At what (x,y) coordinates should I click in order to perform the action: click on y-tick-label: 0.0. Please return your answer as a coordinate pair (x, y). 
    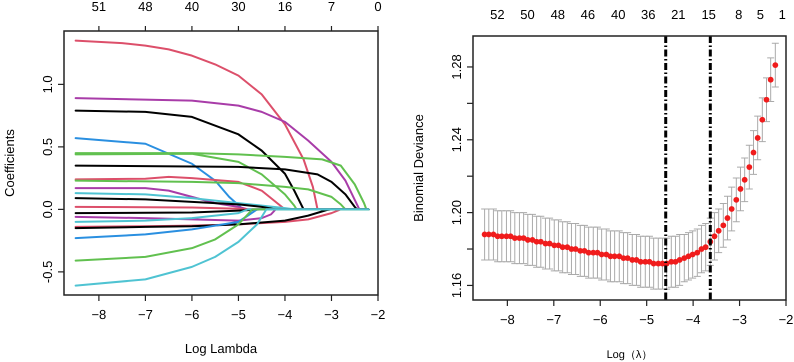
    Looking at the image, I should click on (47, 209).